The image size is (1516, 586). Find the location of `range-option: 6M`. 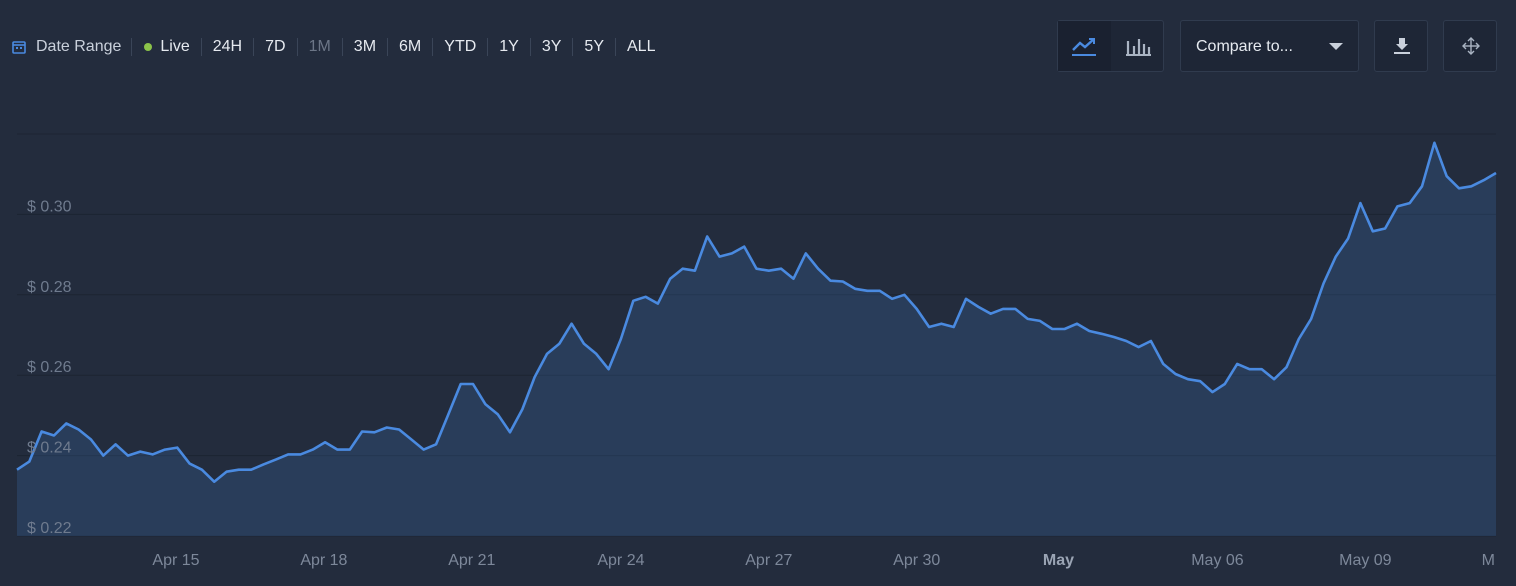

range-option: 6M is located at coordinates (410, 46).